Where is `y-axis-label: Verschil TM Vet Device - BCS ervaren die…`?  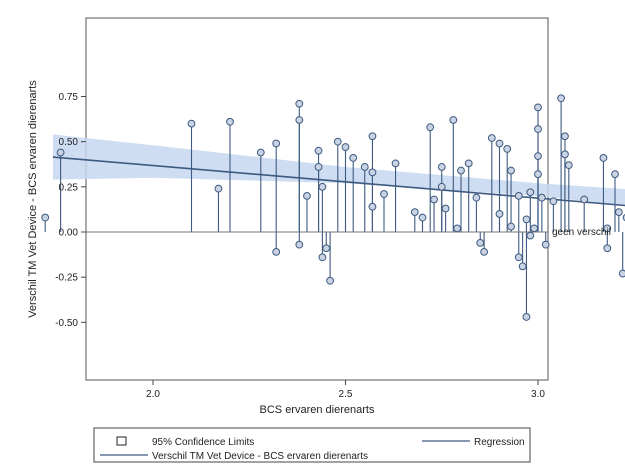
y-axis-label: Verschil TM Vet Device - BCS ervaren die… is located at coordinates (33, 199).